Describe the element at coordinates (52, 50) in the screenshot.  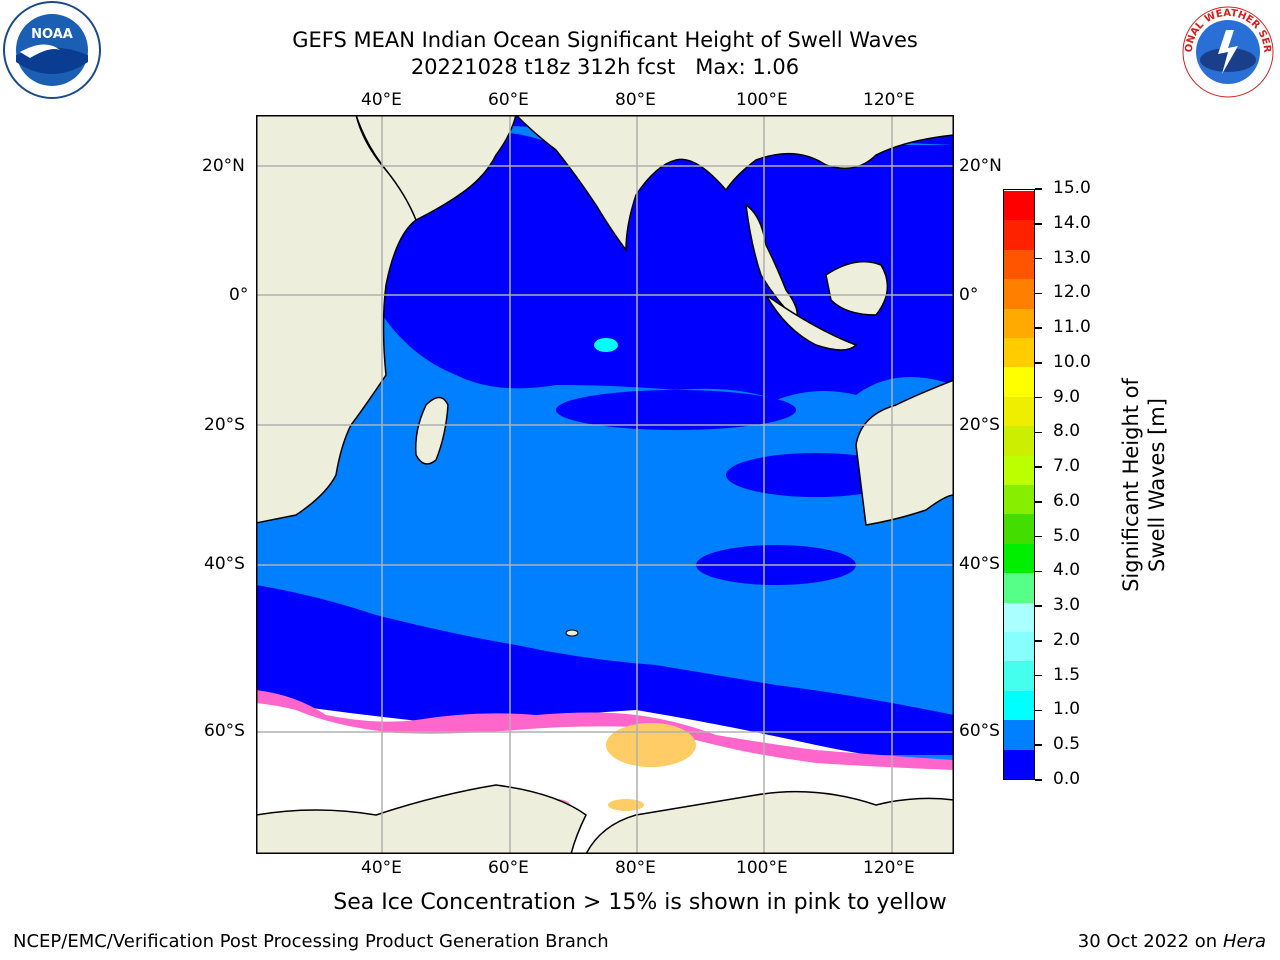
I see `noaa-logo: NOAA` at that location.